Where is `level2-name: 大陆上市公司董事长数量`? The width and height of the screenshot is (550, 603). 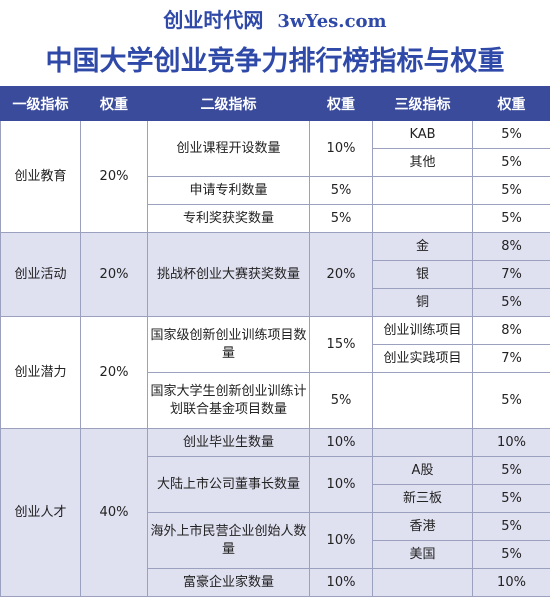 level2-name: 大陆上市公司董事长数量 is located at coordinates (228, 484).